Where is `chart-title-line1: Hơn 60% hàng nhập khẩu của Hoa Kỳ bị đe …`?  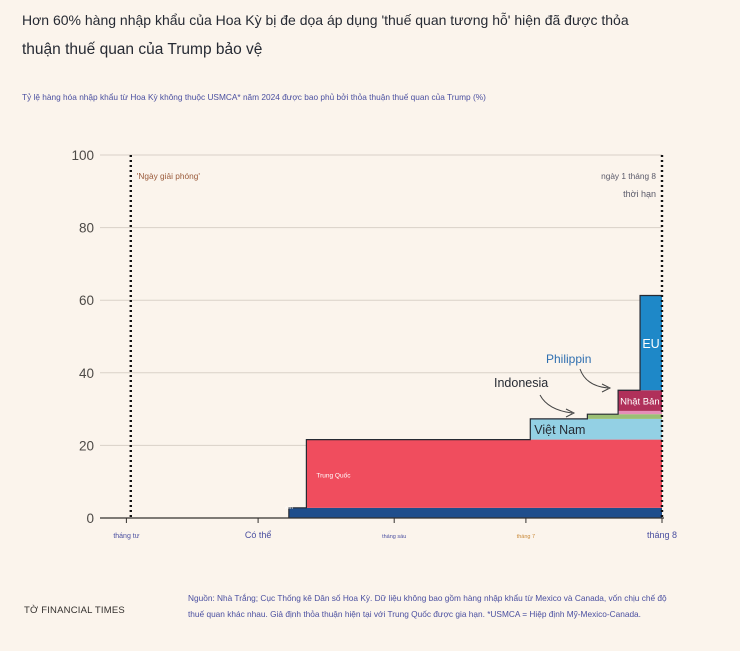
chart-title-line1: Hơn 60% hàng nhập khẩu của Hoa Kỳ bị đe … is located at coordinates (325, 20).